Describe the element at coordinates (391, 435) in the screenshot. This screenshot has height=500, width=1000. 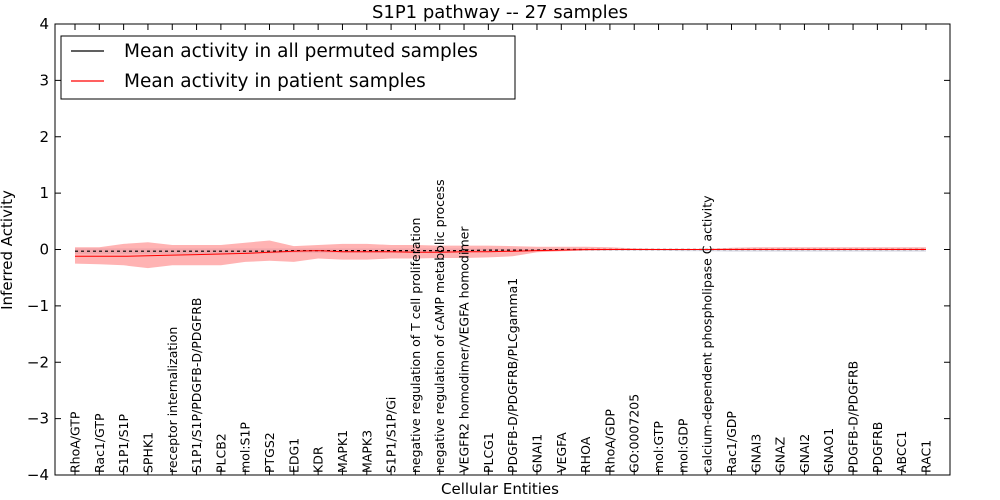
I see `x-tick-label: S1P1/S1P/Gi` at that location.